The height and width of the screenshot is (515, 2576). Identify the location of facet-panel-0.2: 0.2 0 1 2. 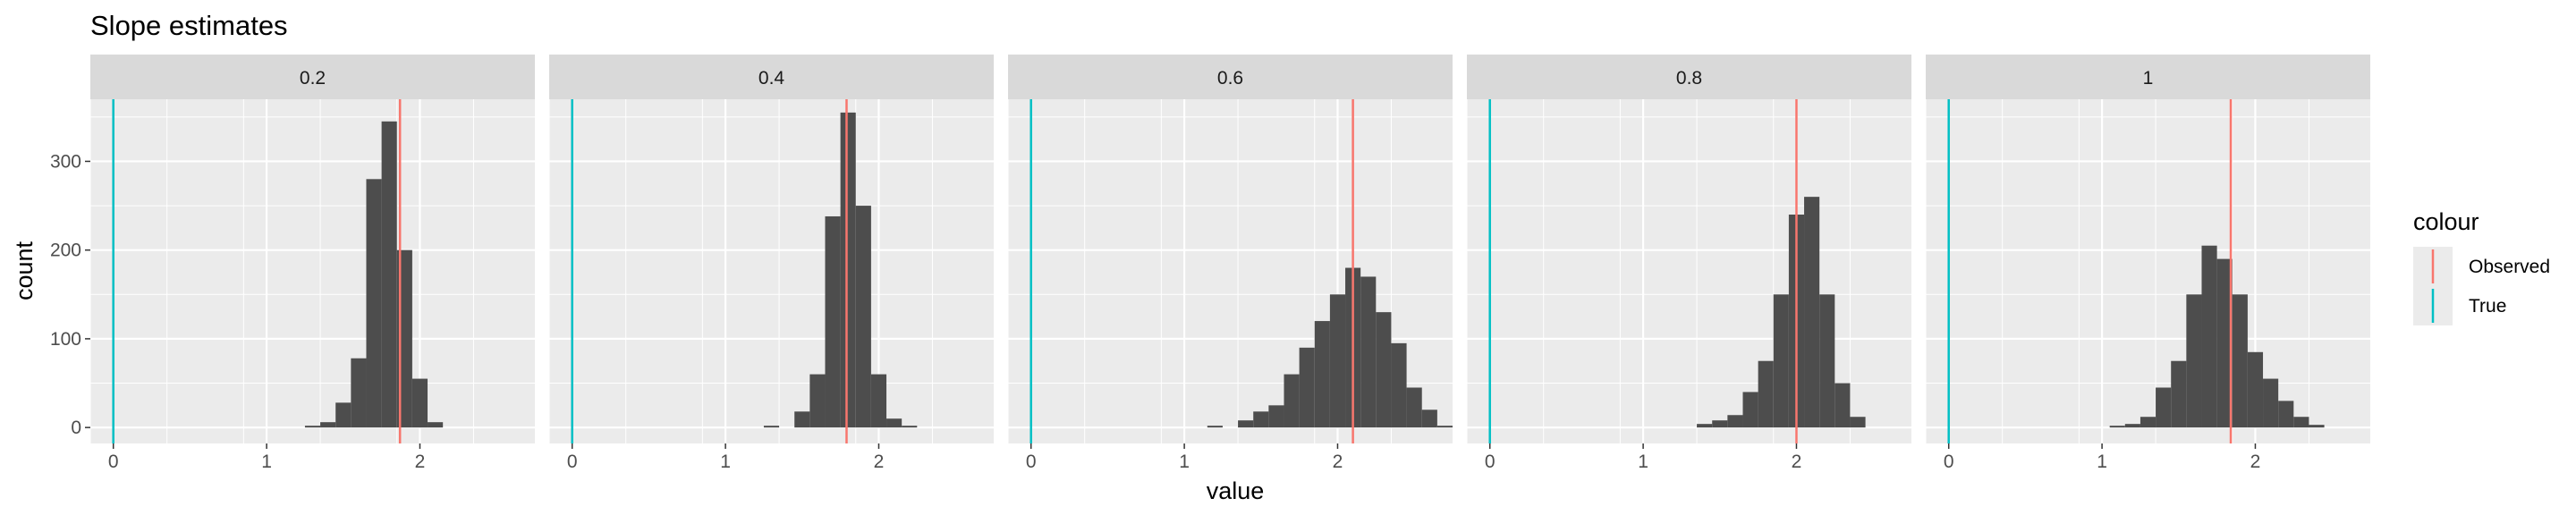
(312, 263).